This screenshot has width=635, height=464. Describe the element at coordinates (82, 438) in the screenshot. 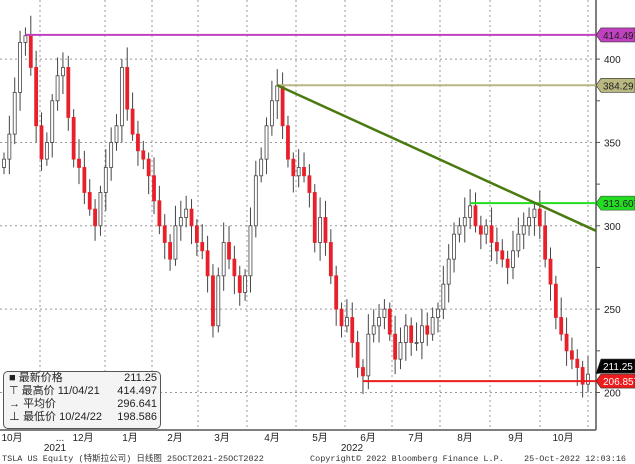

I see `x-tick-label: 12月` at that location.